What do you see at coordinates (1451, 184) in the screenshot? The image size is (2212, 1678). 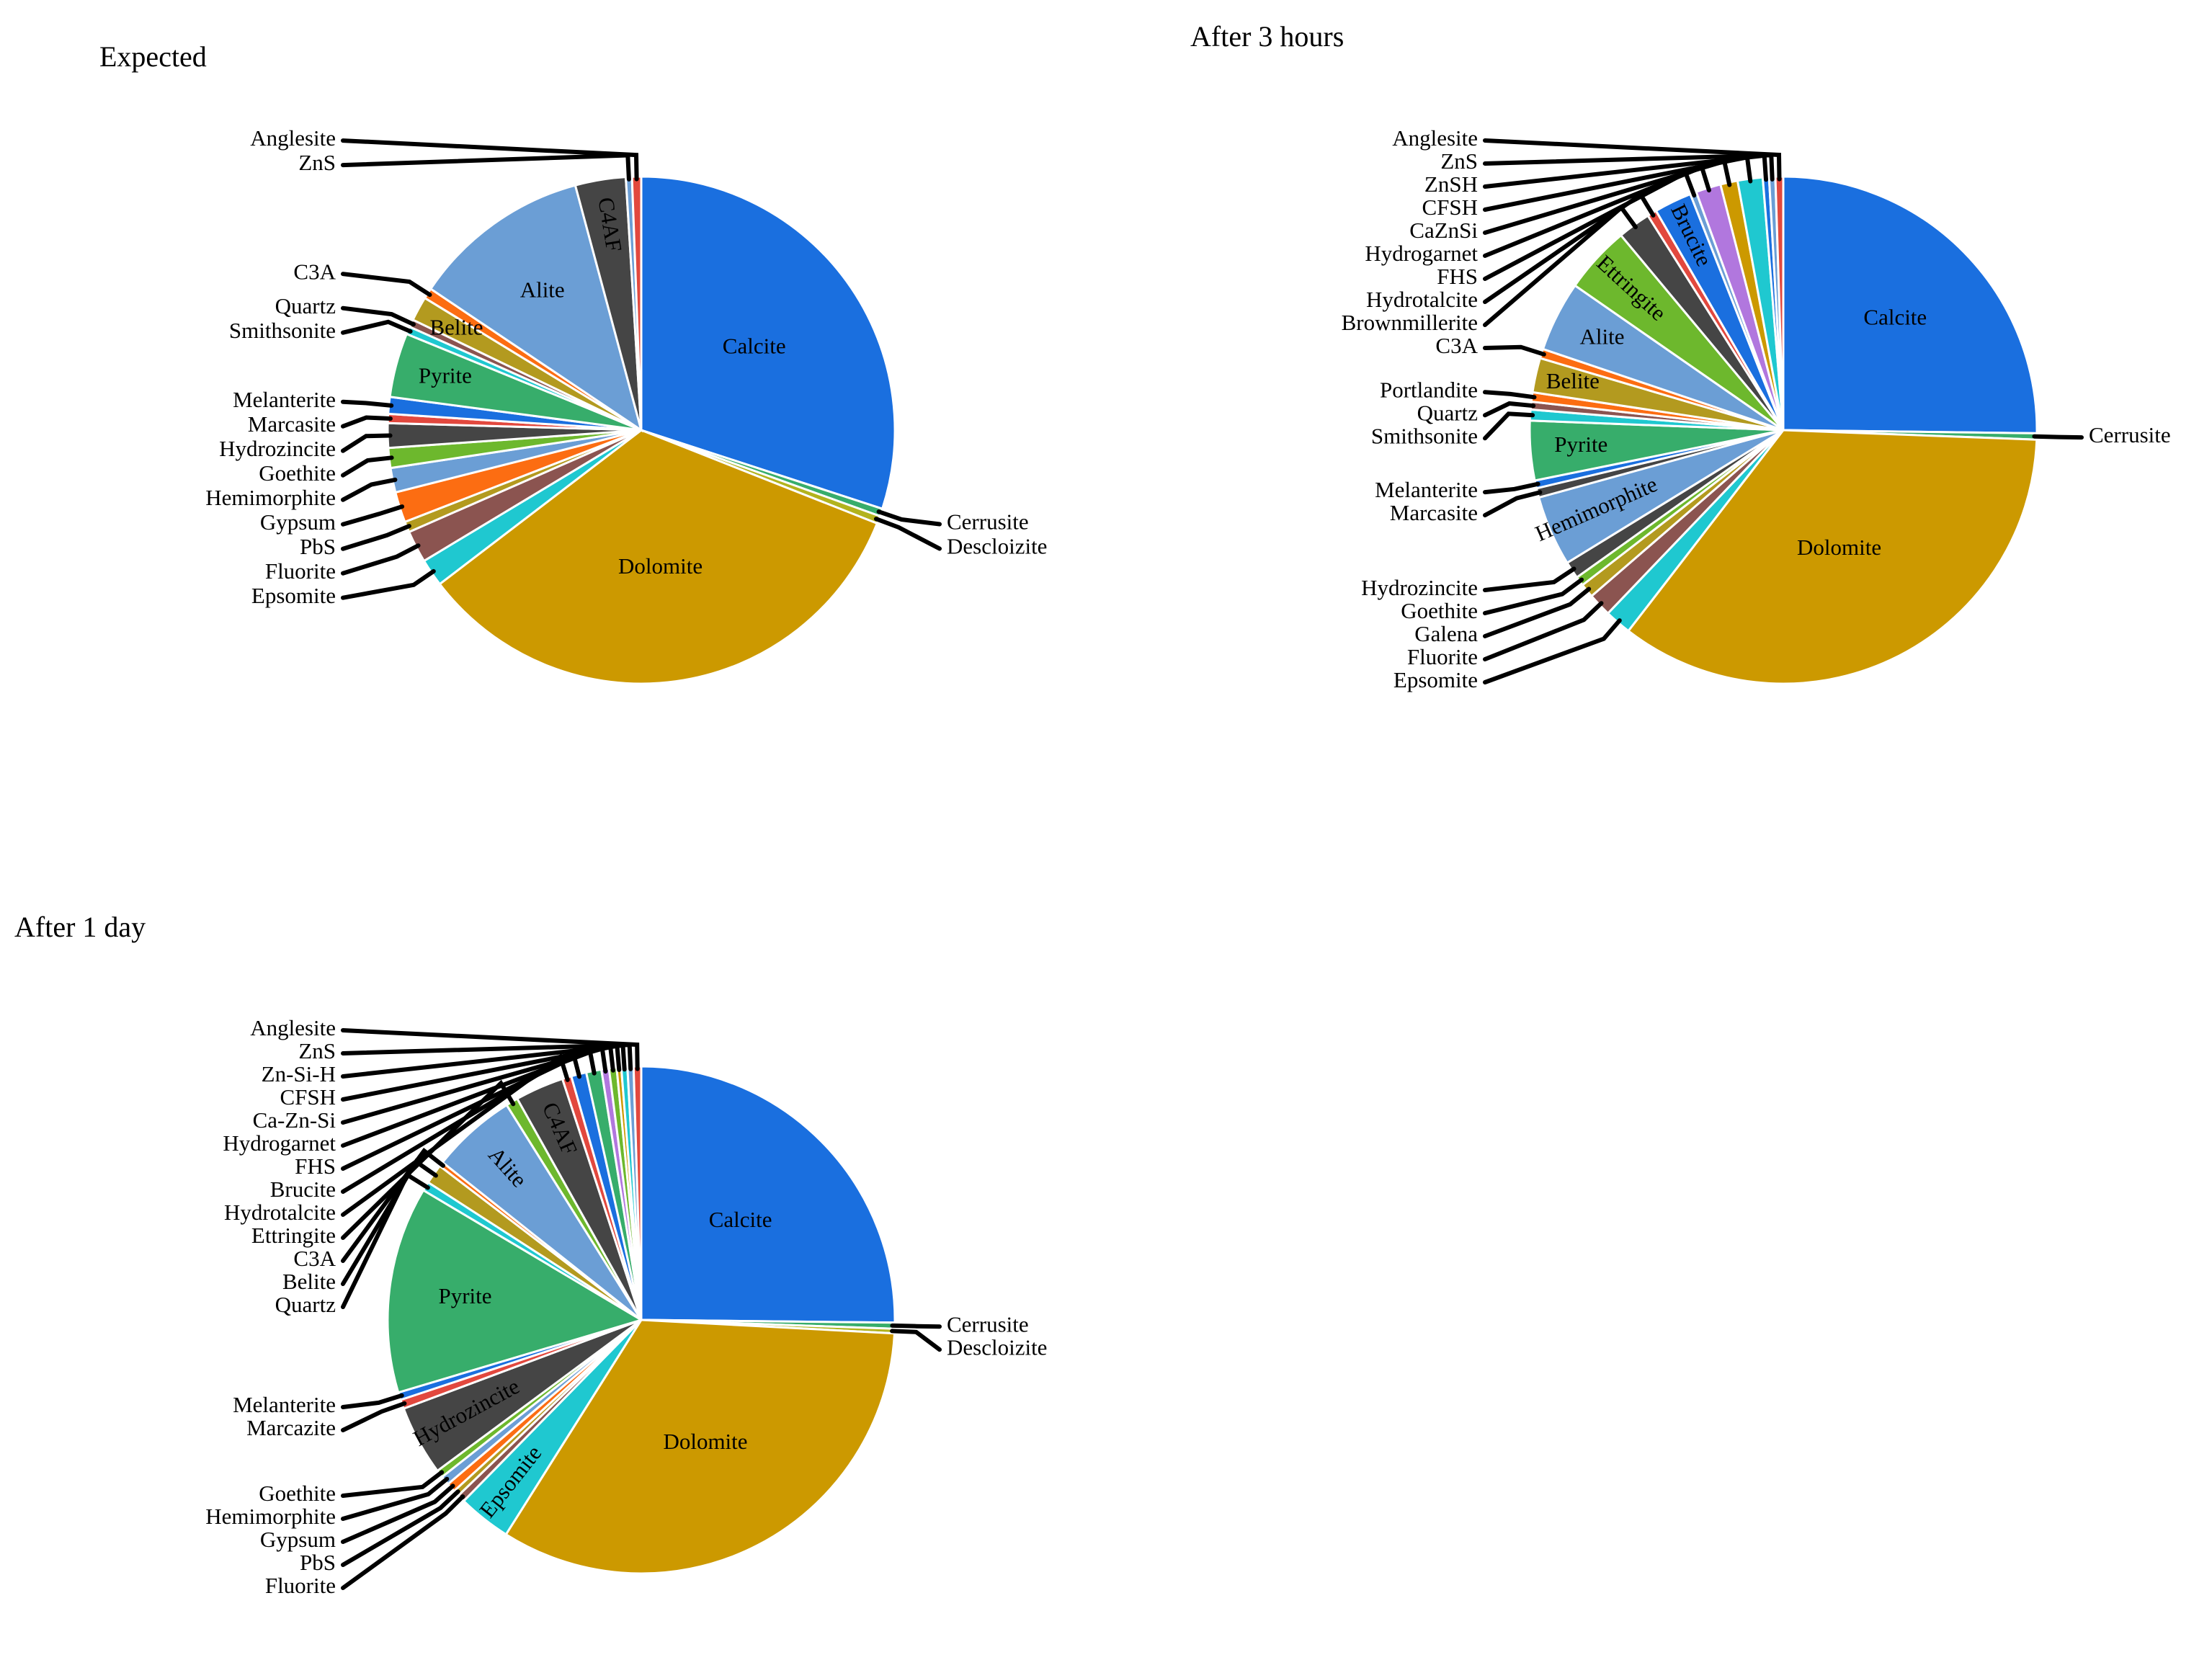 I see `slice-label-znsh: ZnSH` at bounding box center [1451, 184].